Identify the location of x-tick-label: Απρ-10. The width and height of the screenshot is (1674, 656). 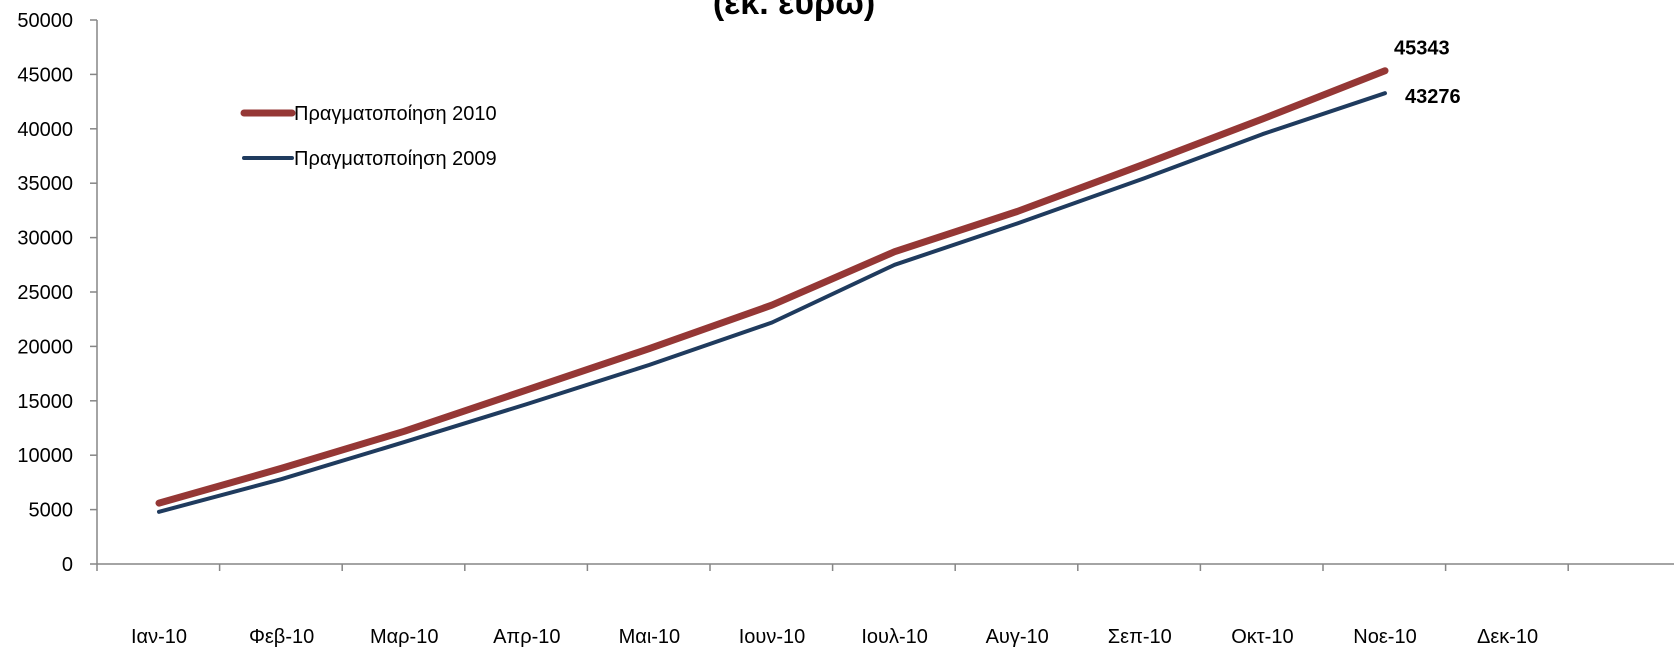
(526, 637).